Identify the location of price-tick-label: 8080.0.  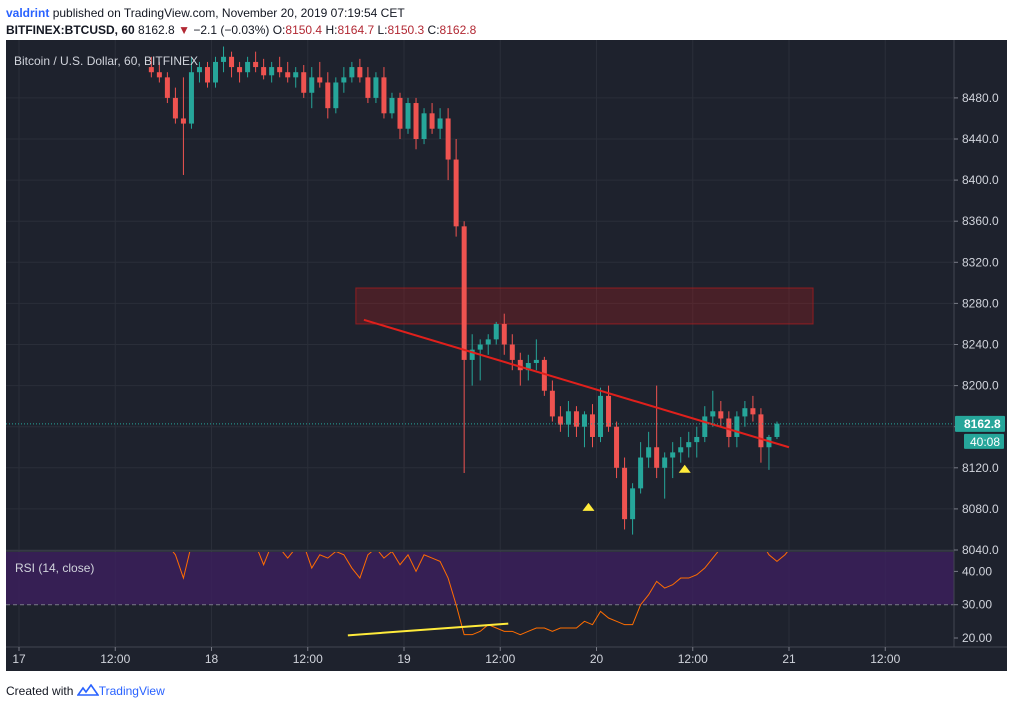
(980, 509).